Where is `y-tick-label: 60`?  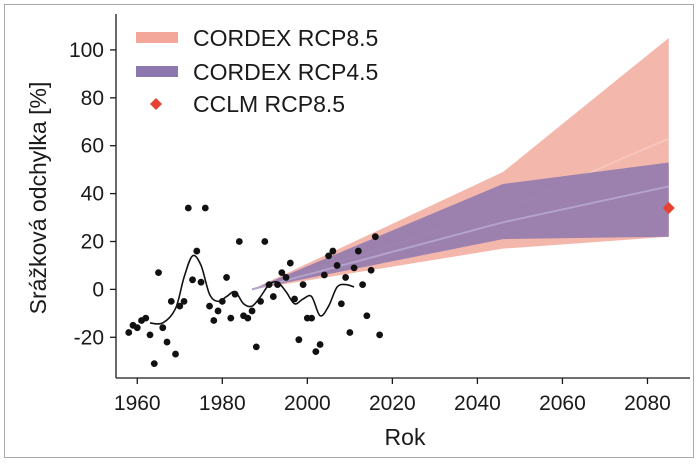 y-tick-label: 60 is located at coordinates (92, 146).